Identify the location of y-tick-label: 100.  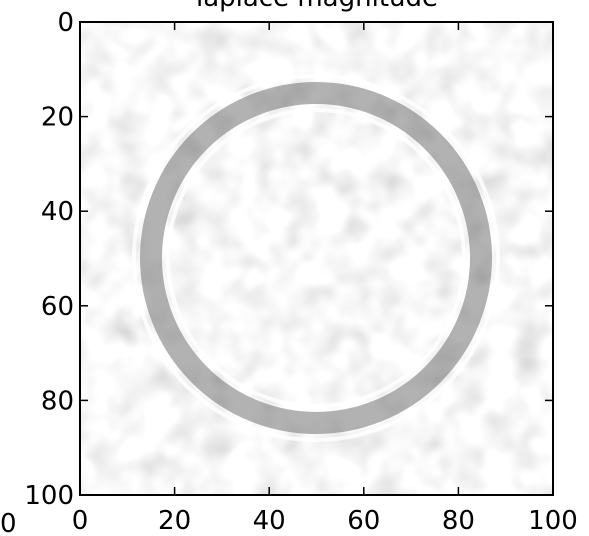
(49, 496).